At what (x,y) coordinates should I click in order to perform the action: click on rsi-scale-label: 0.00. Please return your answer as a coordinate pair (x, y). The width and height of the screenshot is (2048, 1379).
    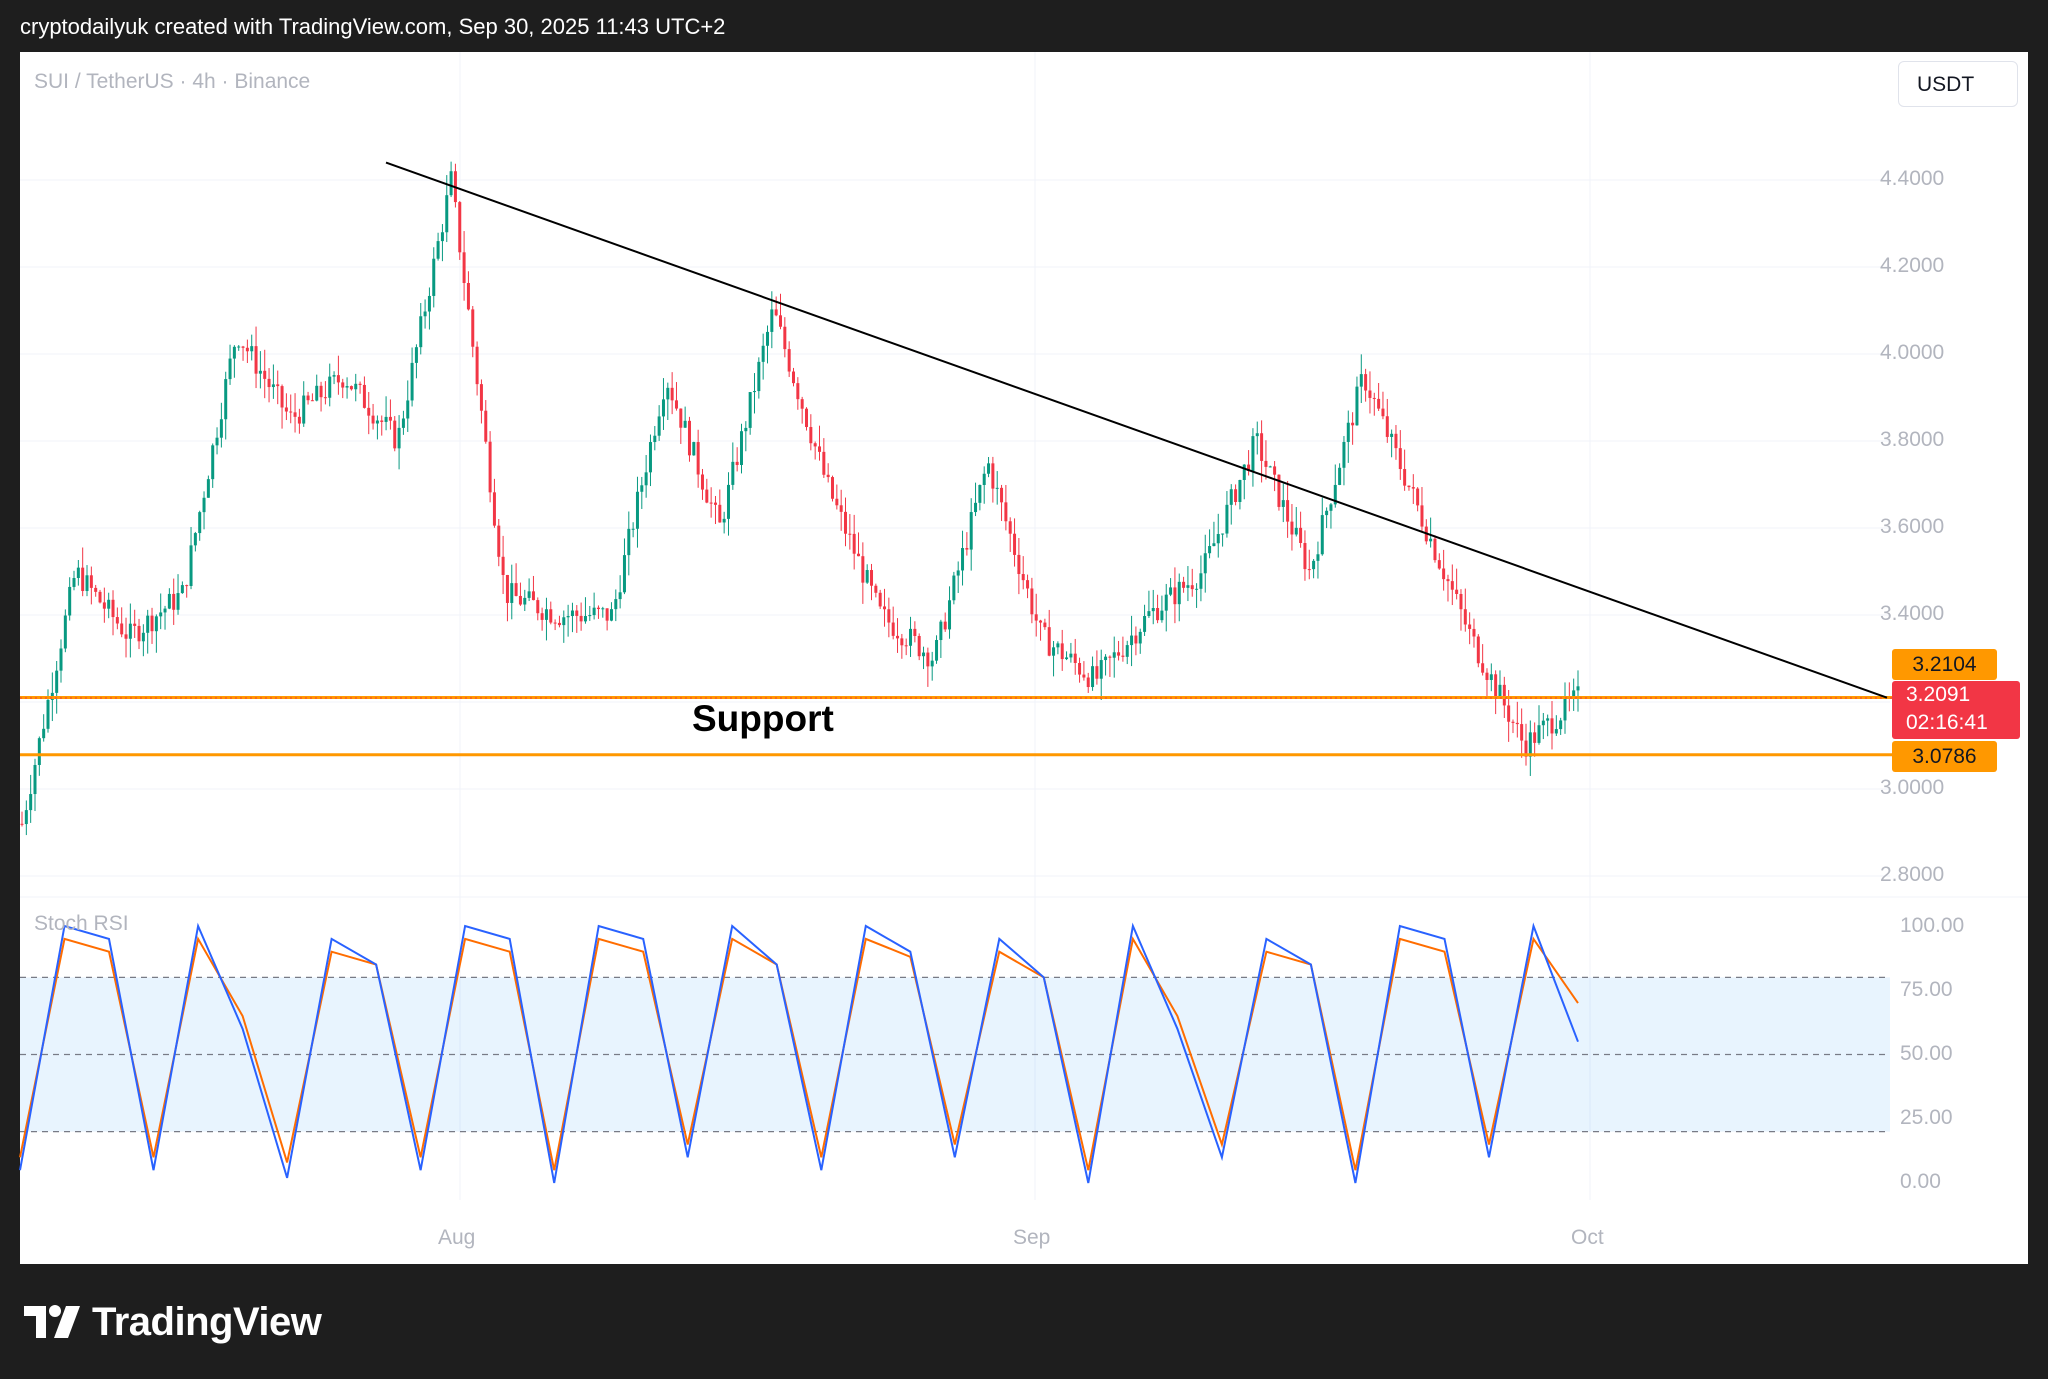
    Looking at the image, I should click on (1920, 1181).